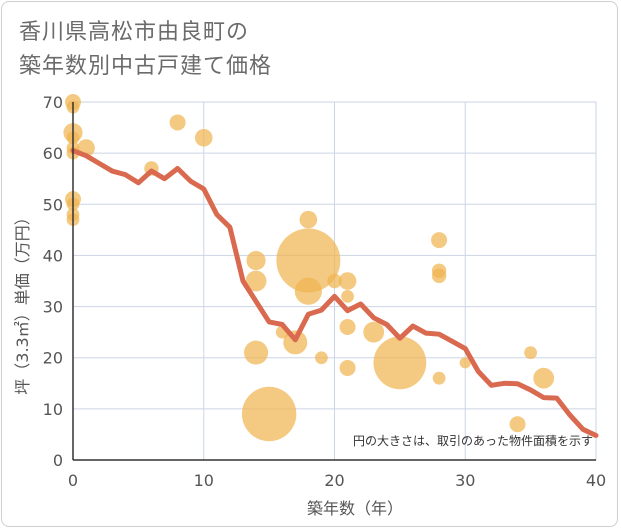 This screenshot has height=530, width=621. Describe the element at coordinates (73, 480) in the screenshot. I see `x-tick-label: 0` at that location.